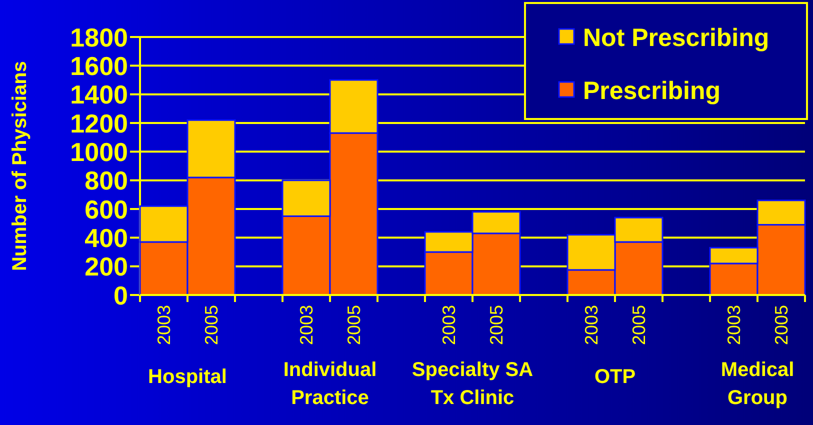  What do you see at coordinates (757, 384) in the screenshot?
I see `text: Medical Group` at bounding box center [757, 384].